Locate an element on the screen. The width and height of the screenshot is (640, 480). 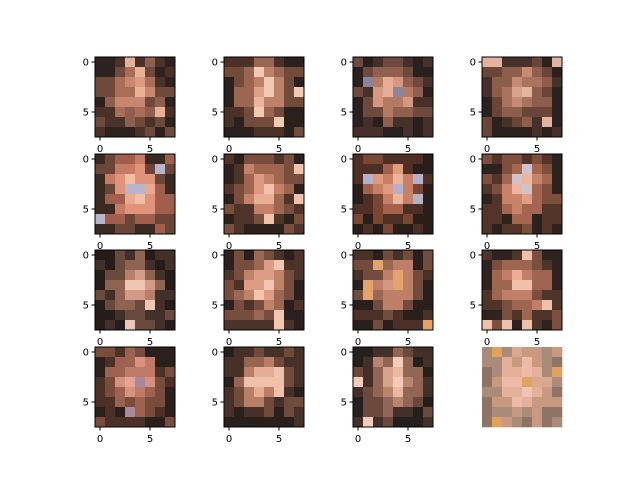
x-tick-label: 0 is located at coordinates (229, 439).